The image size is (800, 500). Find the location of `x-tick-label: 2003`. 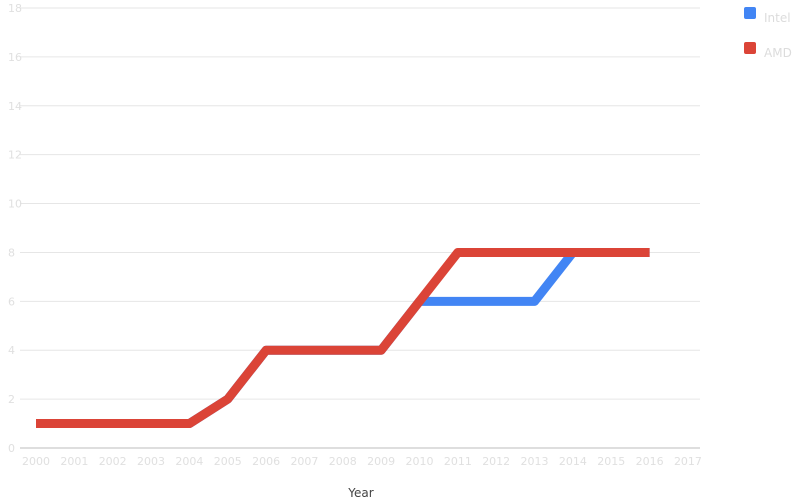

x-tick-label: 2003 is located at coordinates (151, 461).